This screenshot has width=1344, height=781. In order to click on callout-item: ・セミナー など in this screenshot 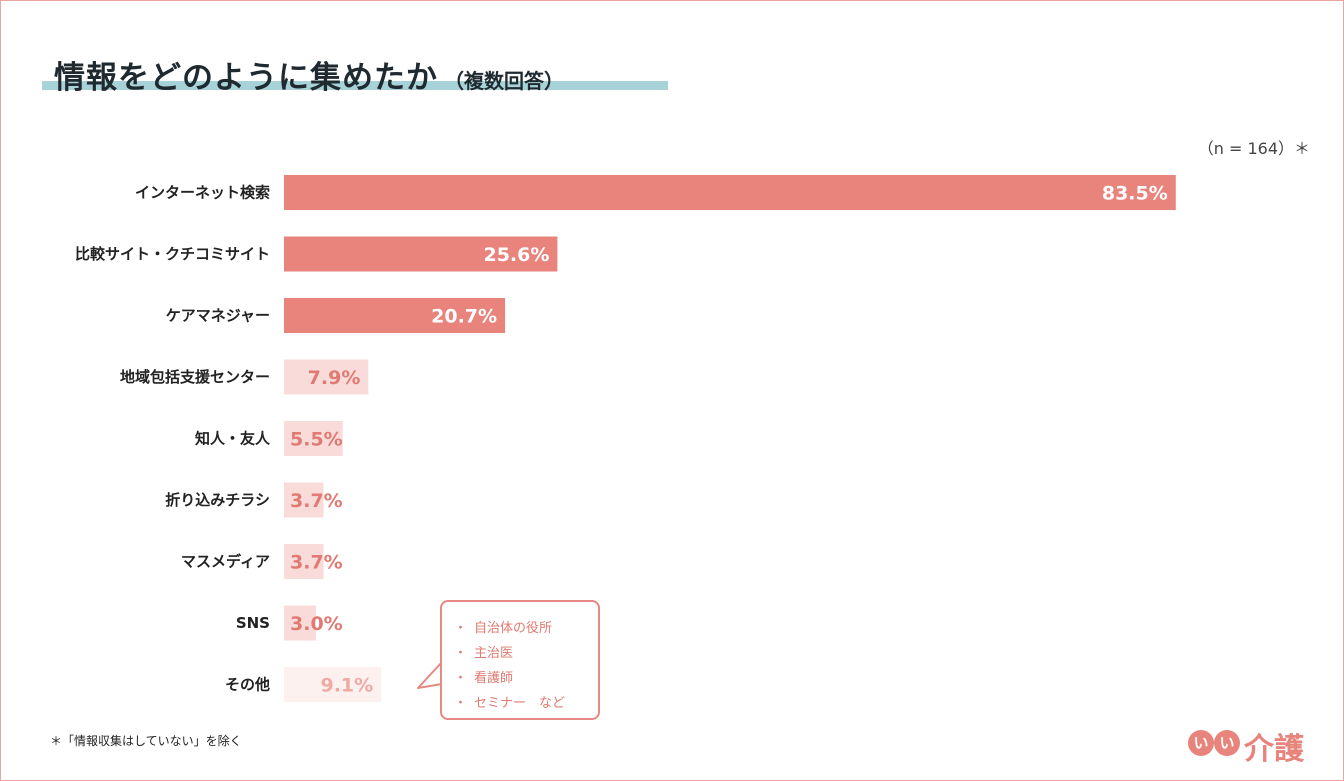, I will do `click(526, 703)`.